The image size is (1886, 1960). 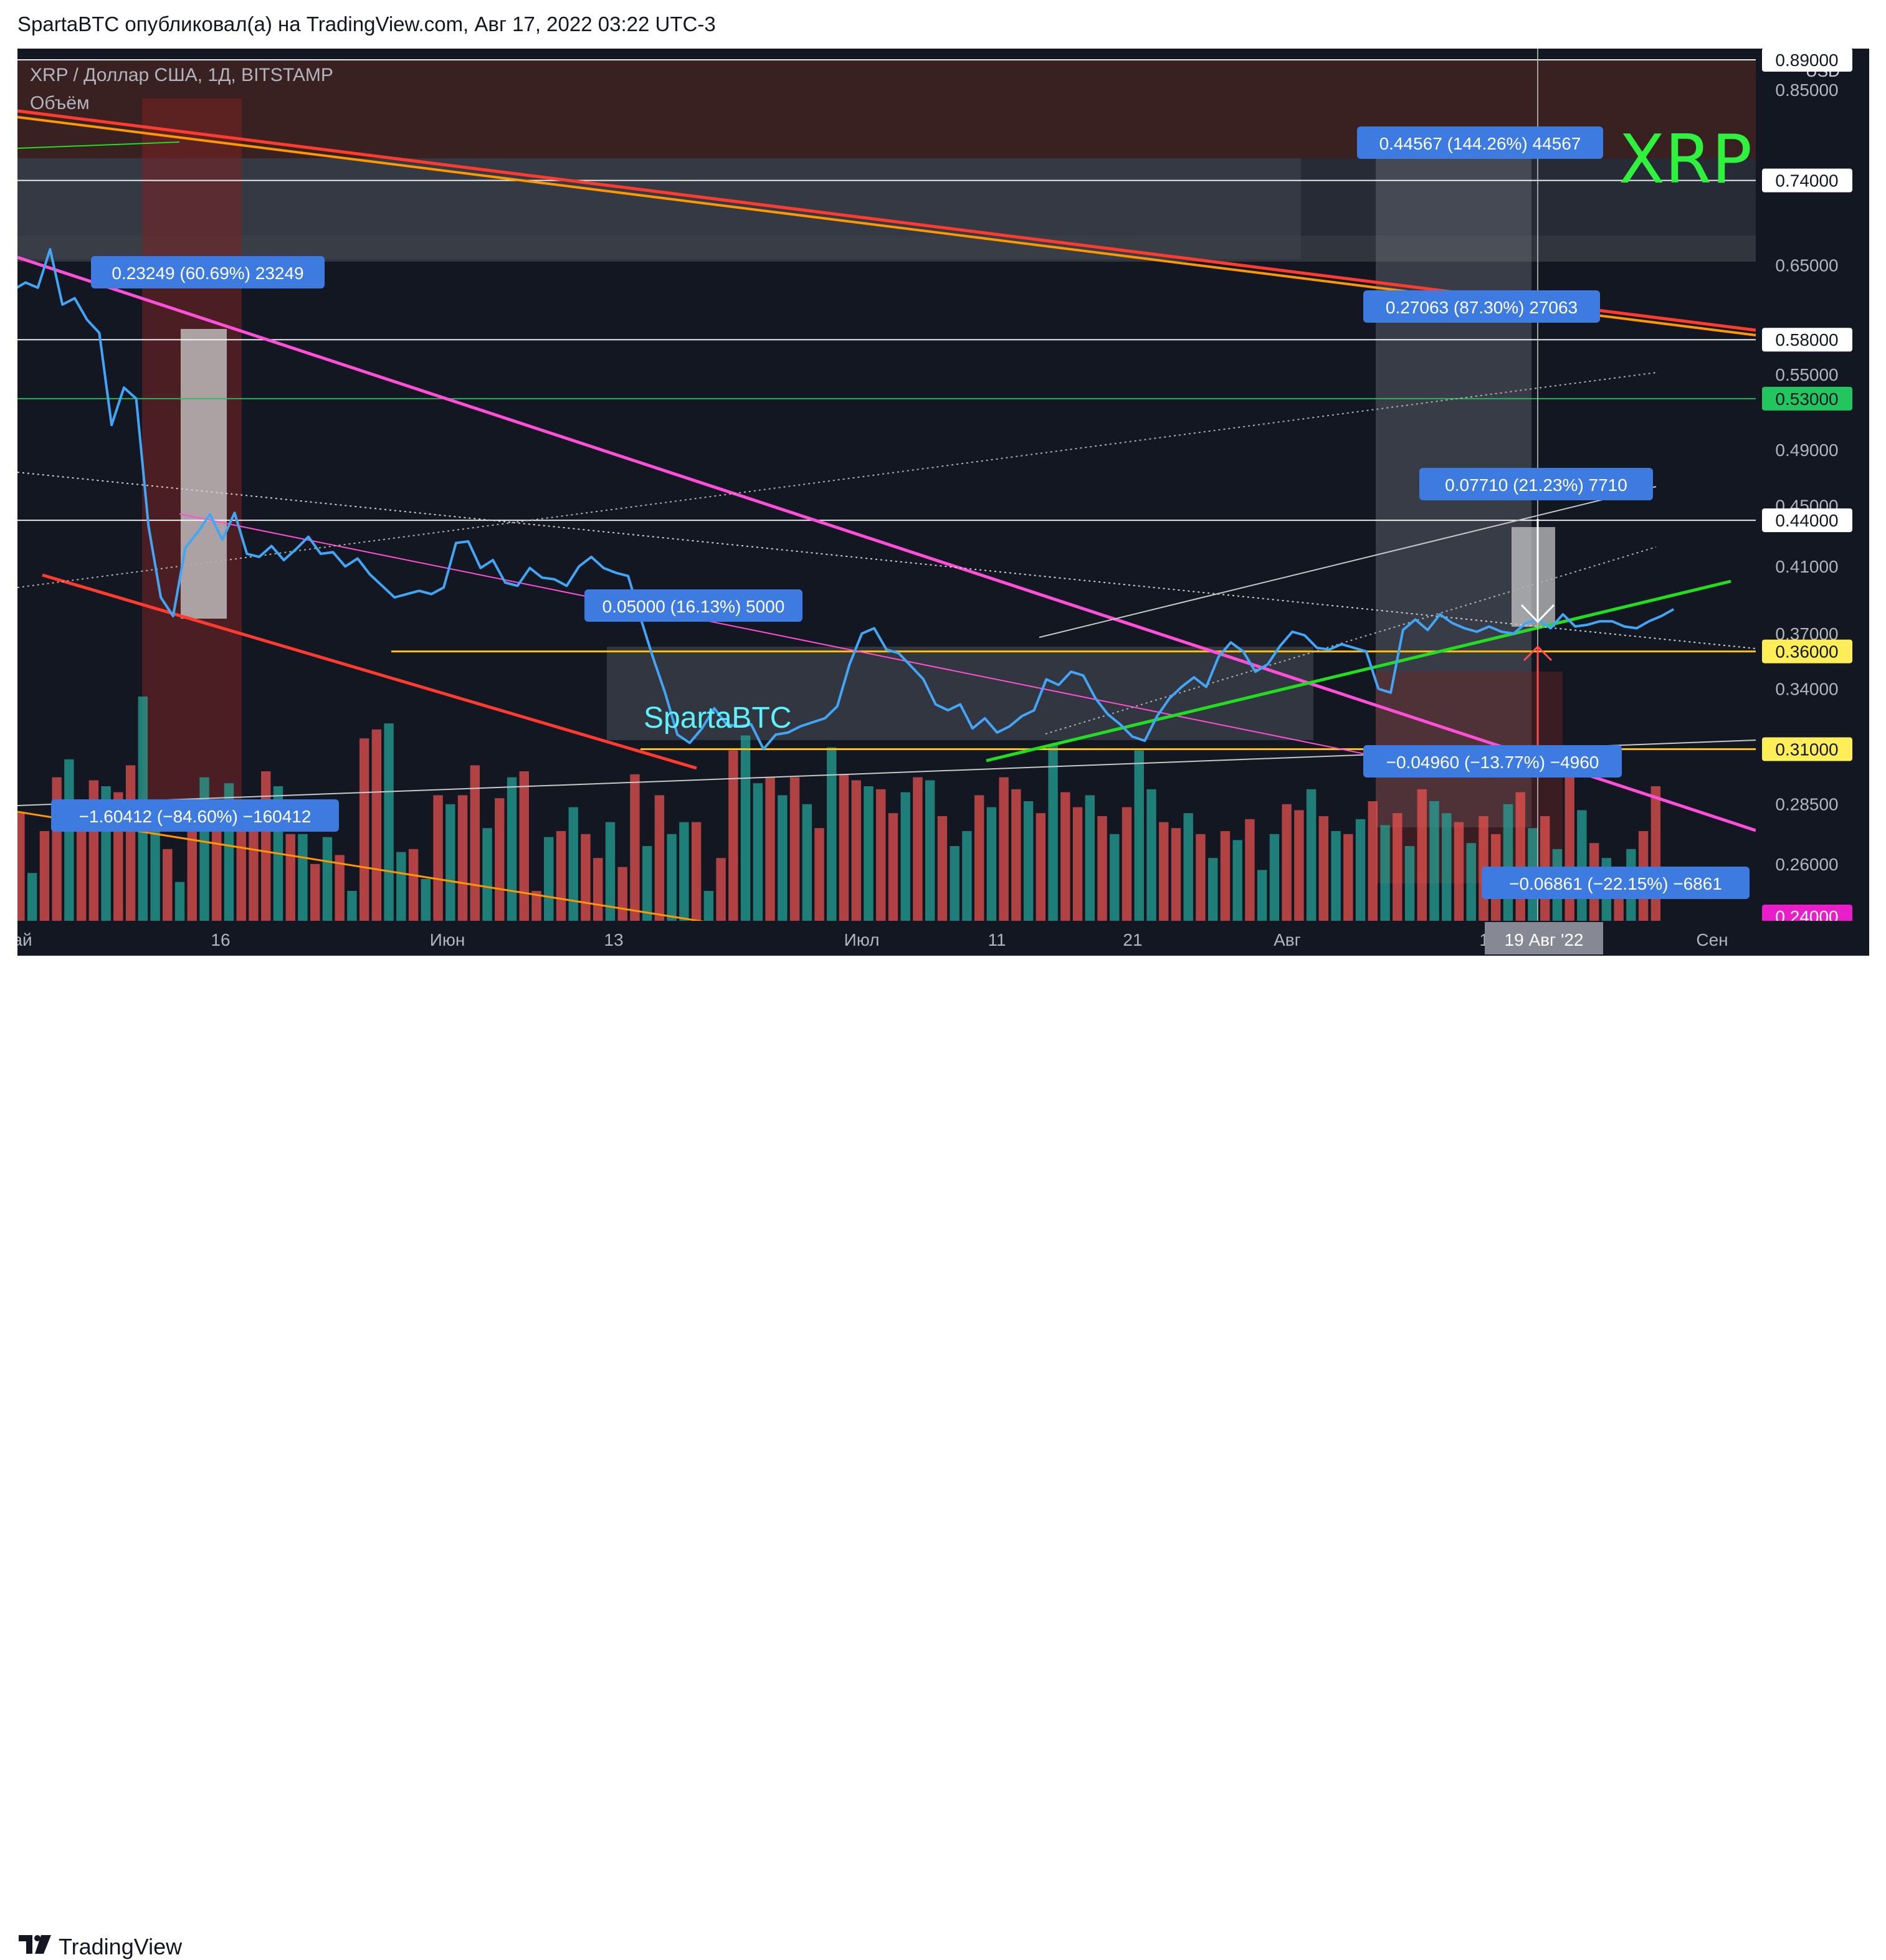 What do you see at coordinates (997, 939) in the screenshot?
I see `time-tick-label: 11` at bounding box center [997, 939].